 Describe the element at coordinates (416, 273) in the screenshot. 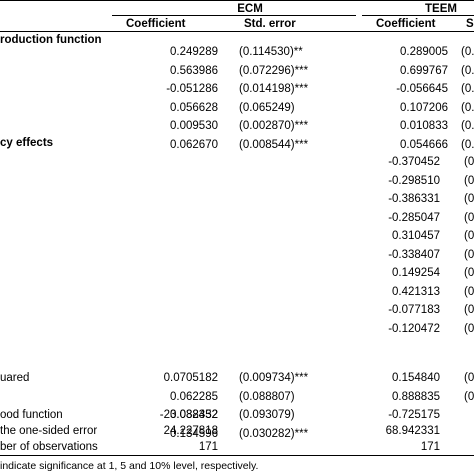

I see `teem-coef-cell: 0.149254` at that location.